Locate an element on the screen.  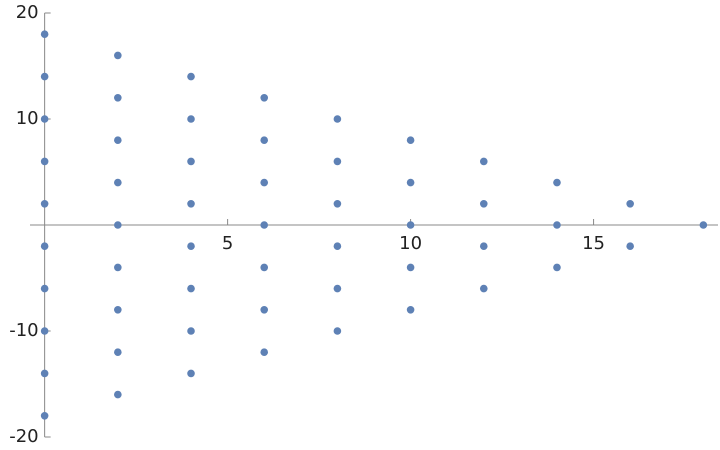
x-tick-label: 10 is located at coordinates (410, 243).